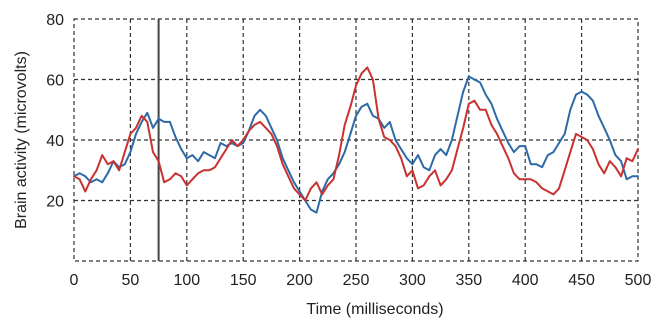 This screenshot has height=323, width=656. I want to click on y-tick-label: 80, so click(55, 20).